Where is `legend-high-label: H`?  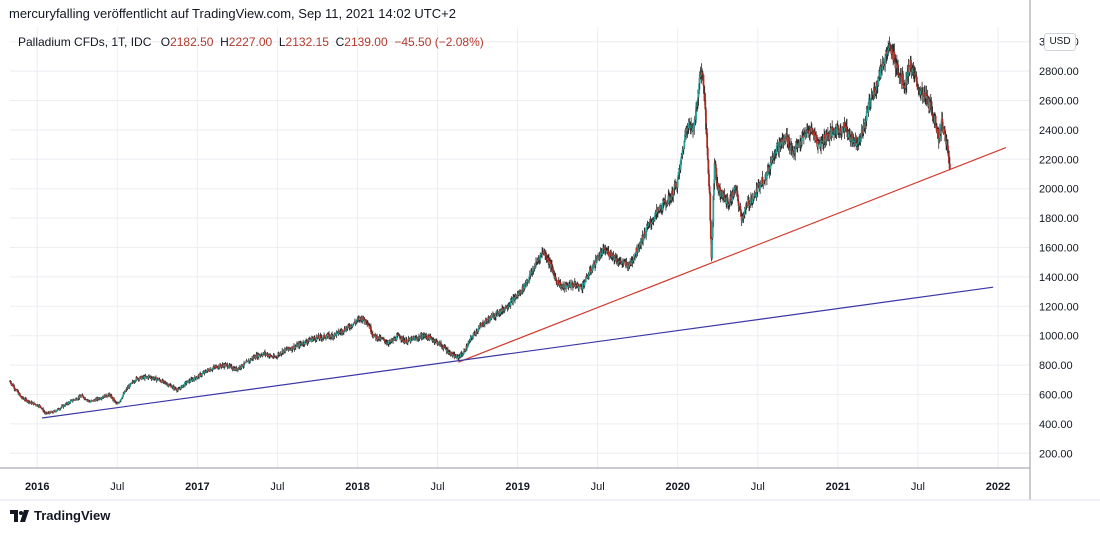
legend-high-label: H is located at coordinates (224, 42).